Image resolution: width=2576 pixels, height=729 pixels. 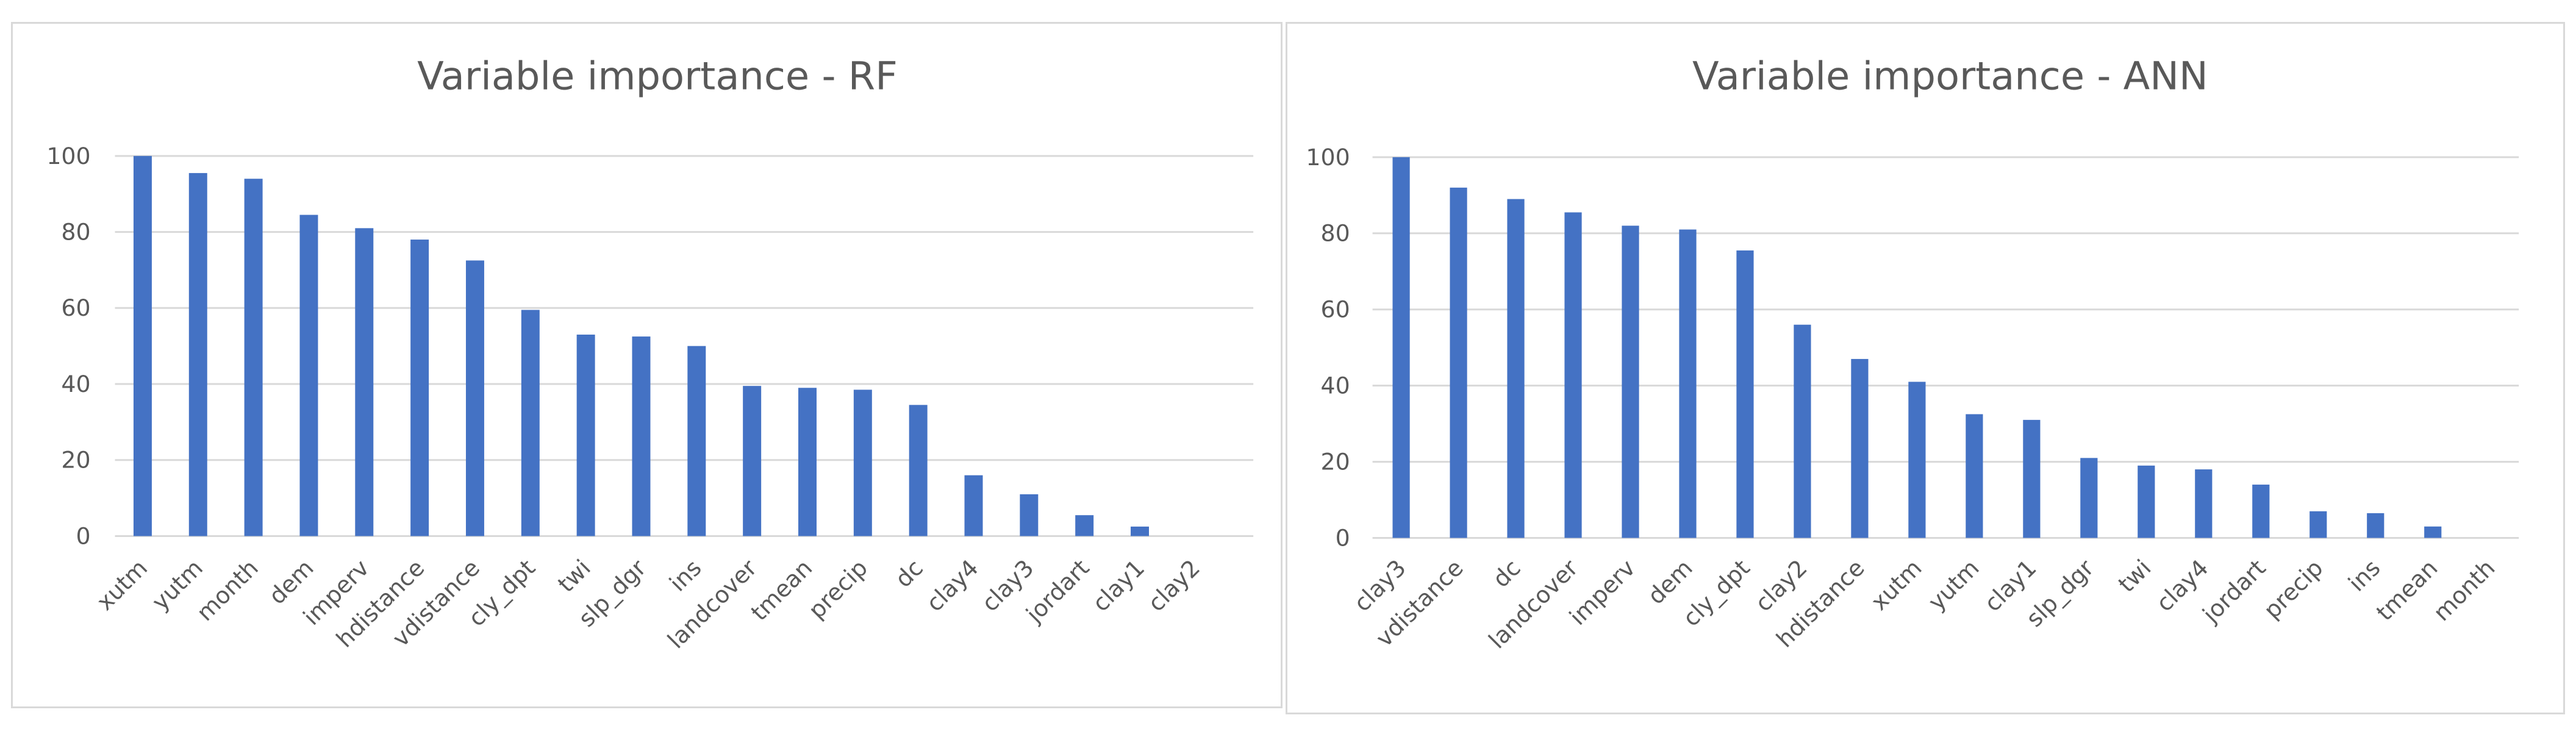 What do you see at coordinates (1602, 593) in the screenshot?
I see `x-tick-label: imperv` at bounding box center [1602, 593].